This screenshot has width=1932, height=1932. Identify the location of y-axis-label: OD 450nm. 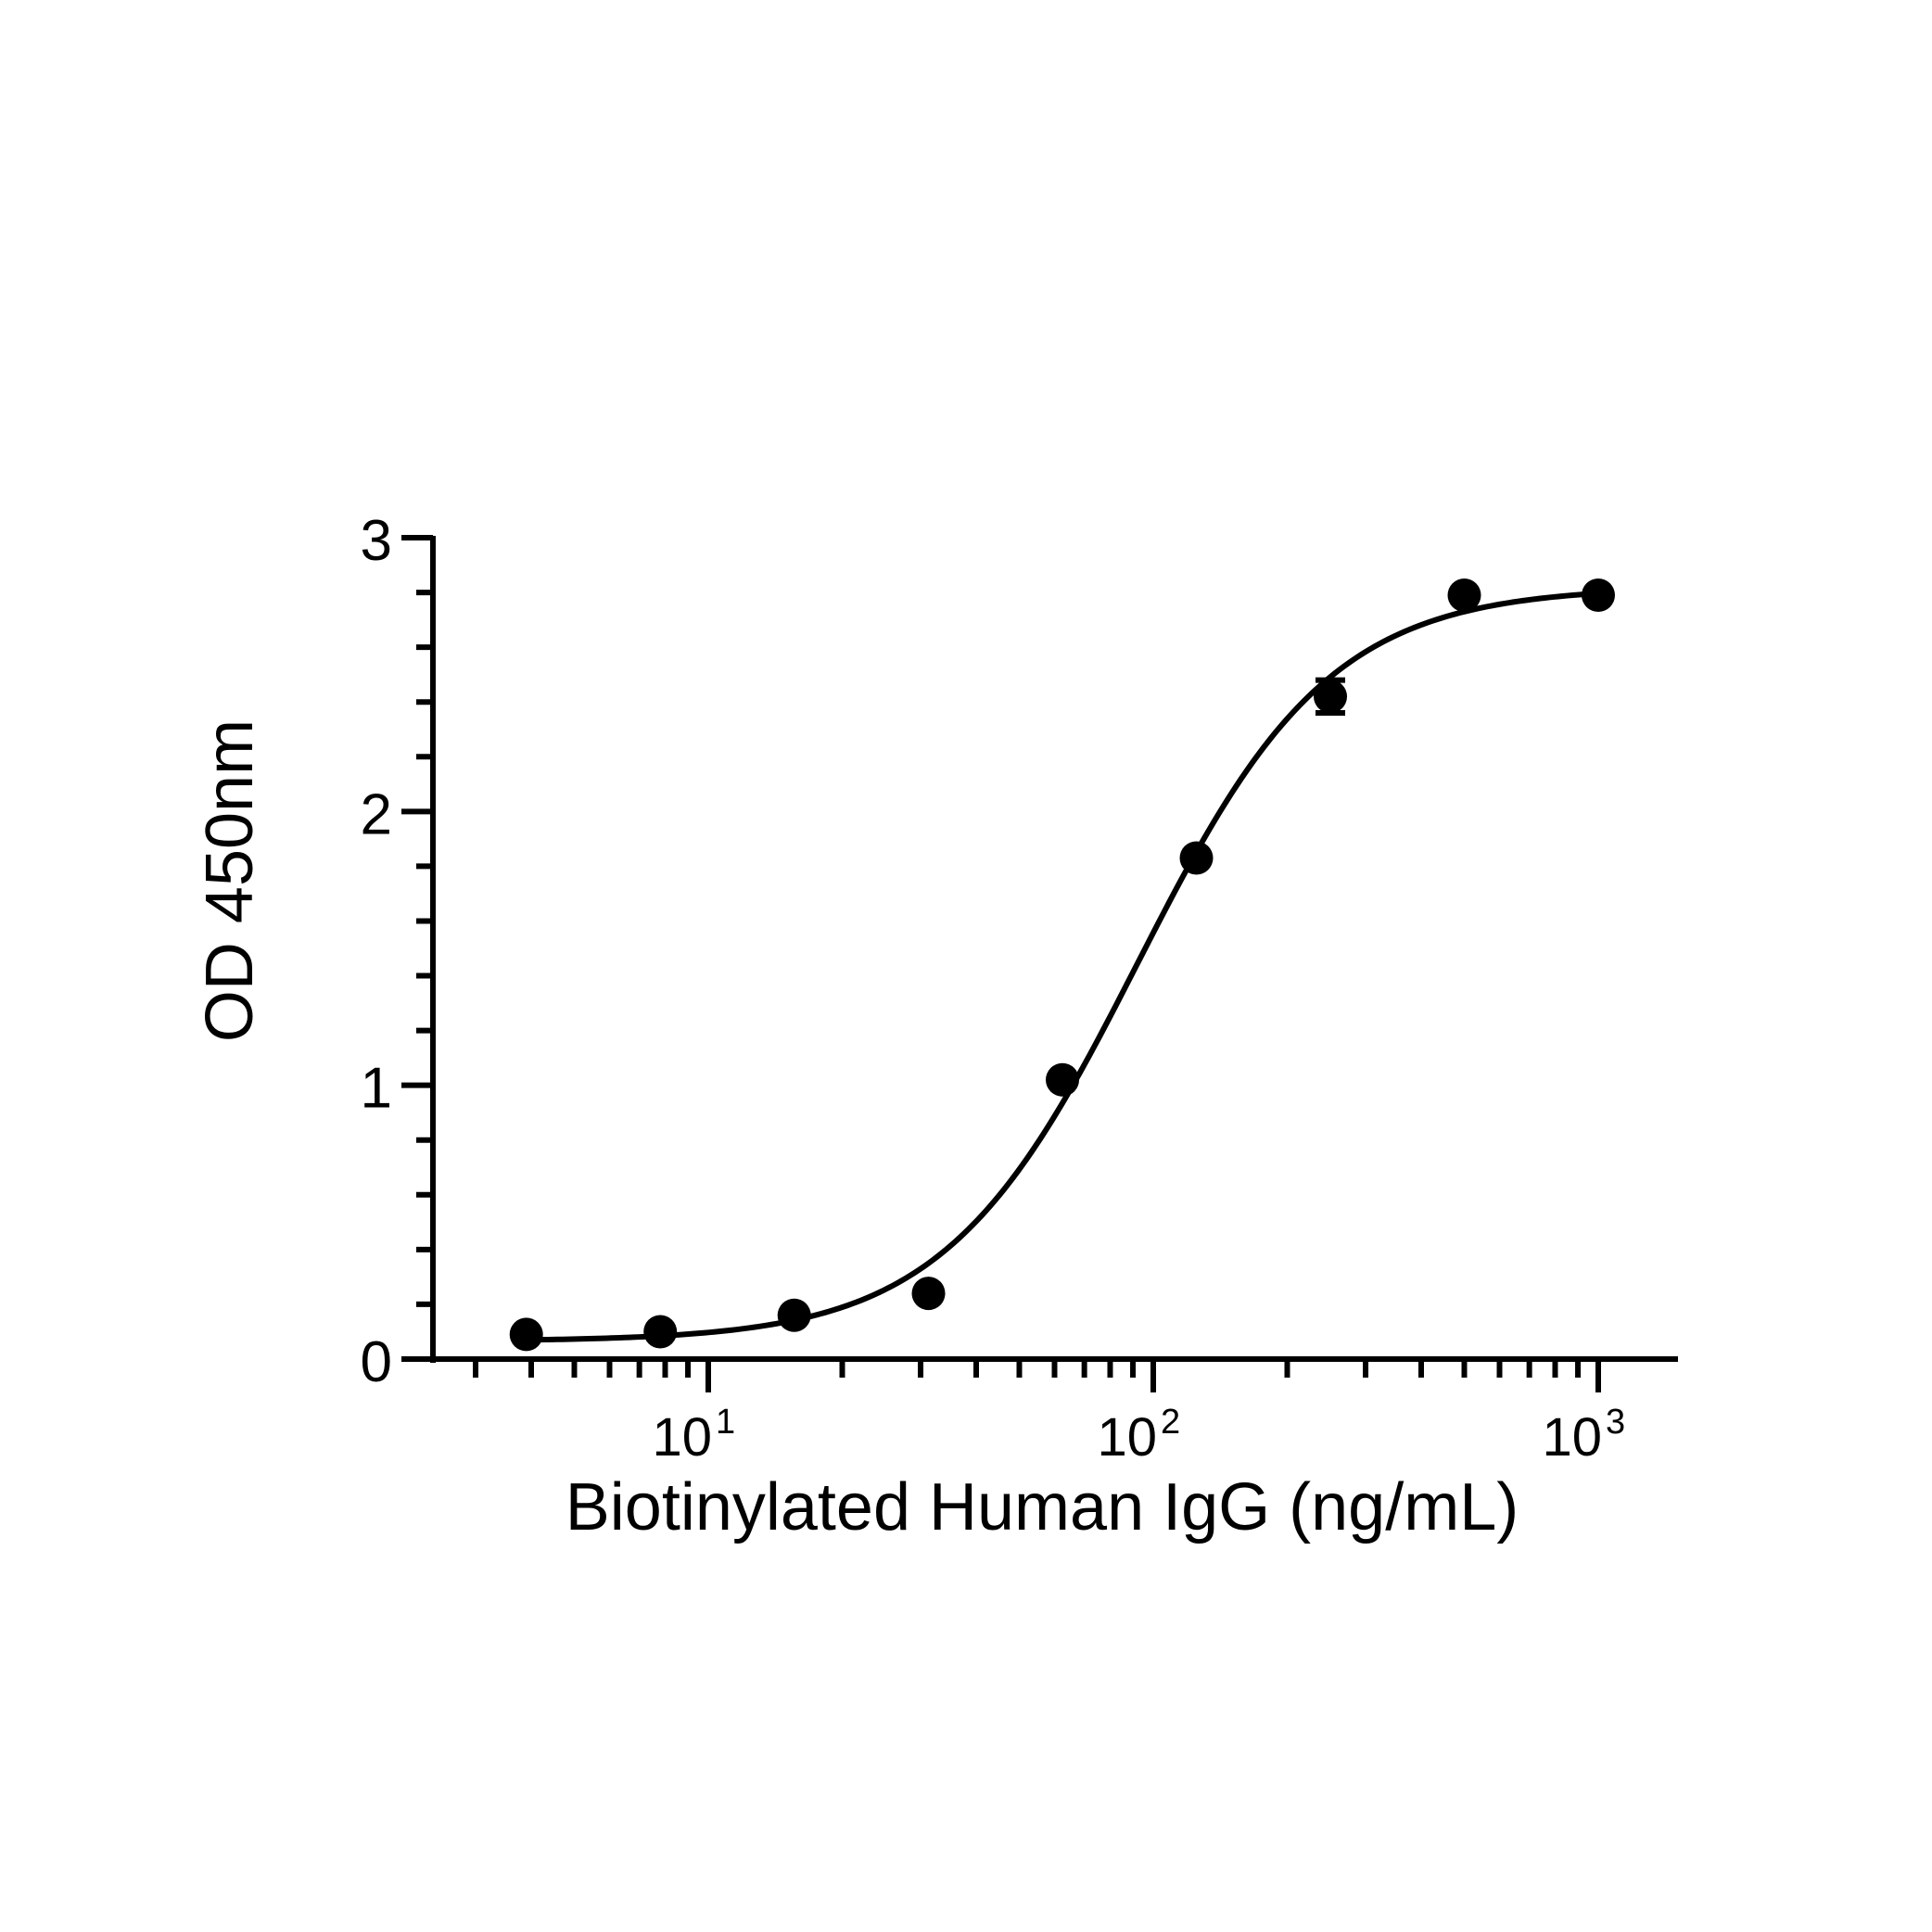
(230, 880).